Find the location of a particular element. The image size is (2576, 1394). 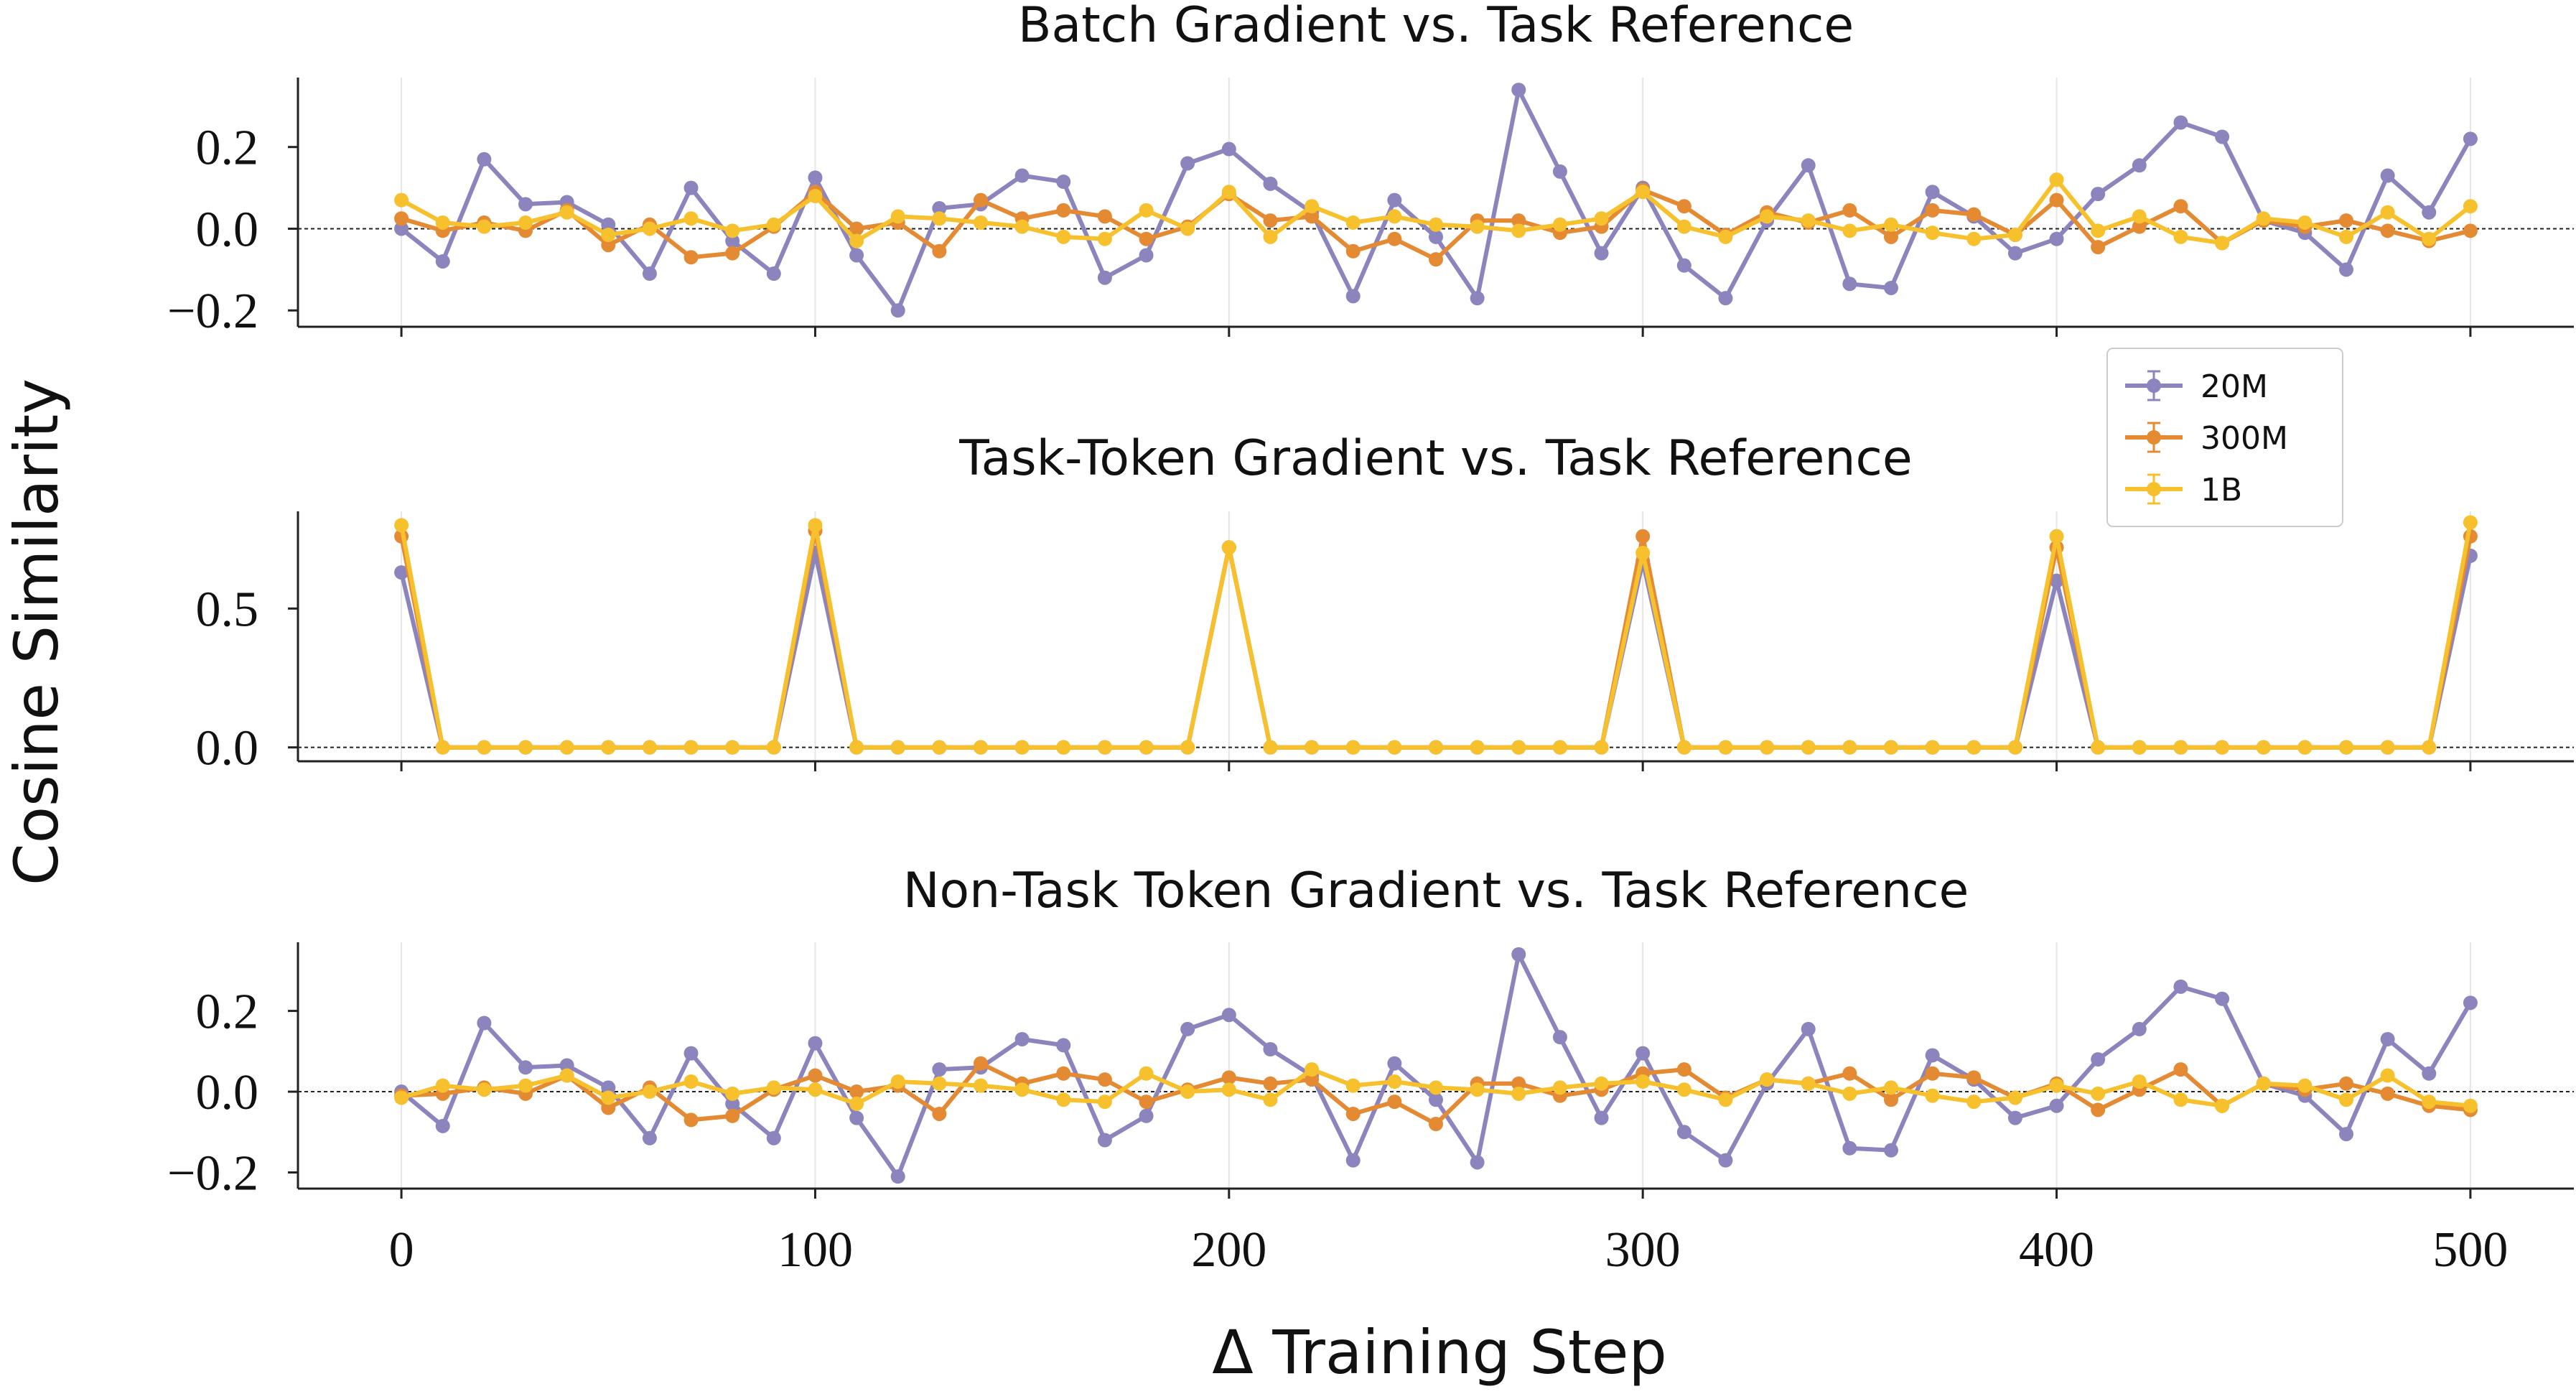

x-tick-label: 100 is located at coordinates (815, 1250).